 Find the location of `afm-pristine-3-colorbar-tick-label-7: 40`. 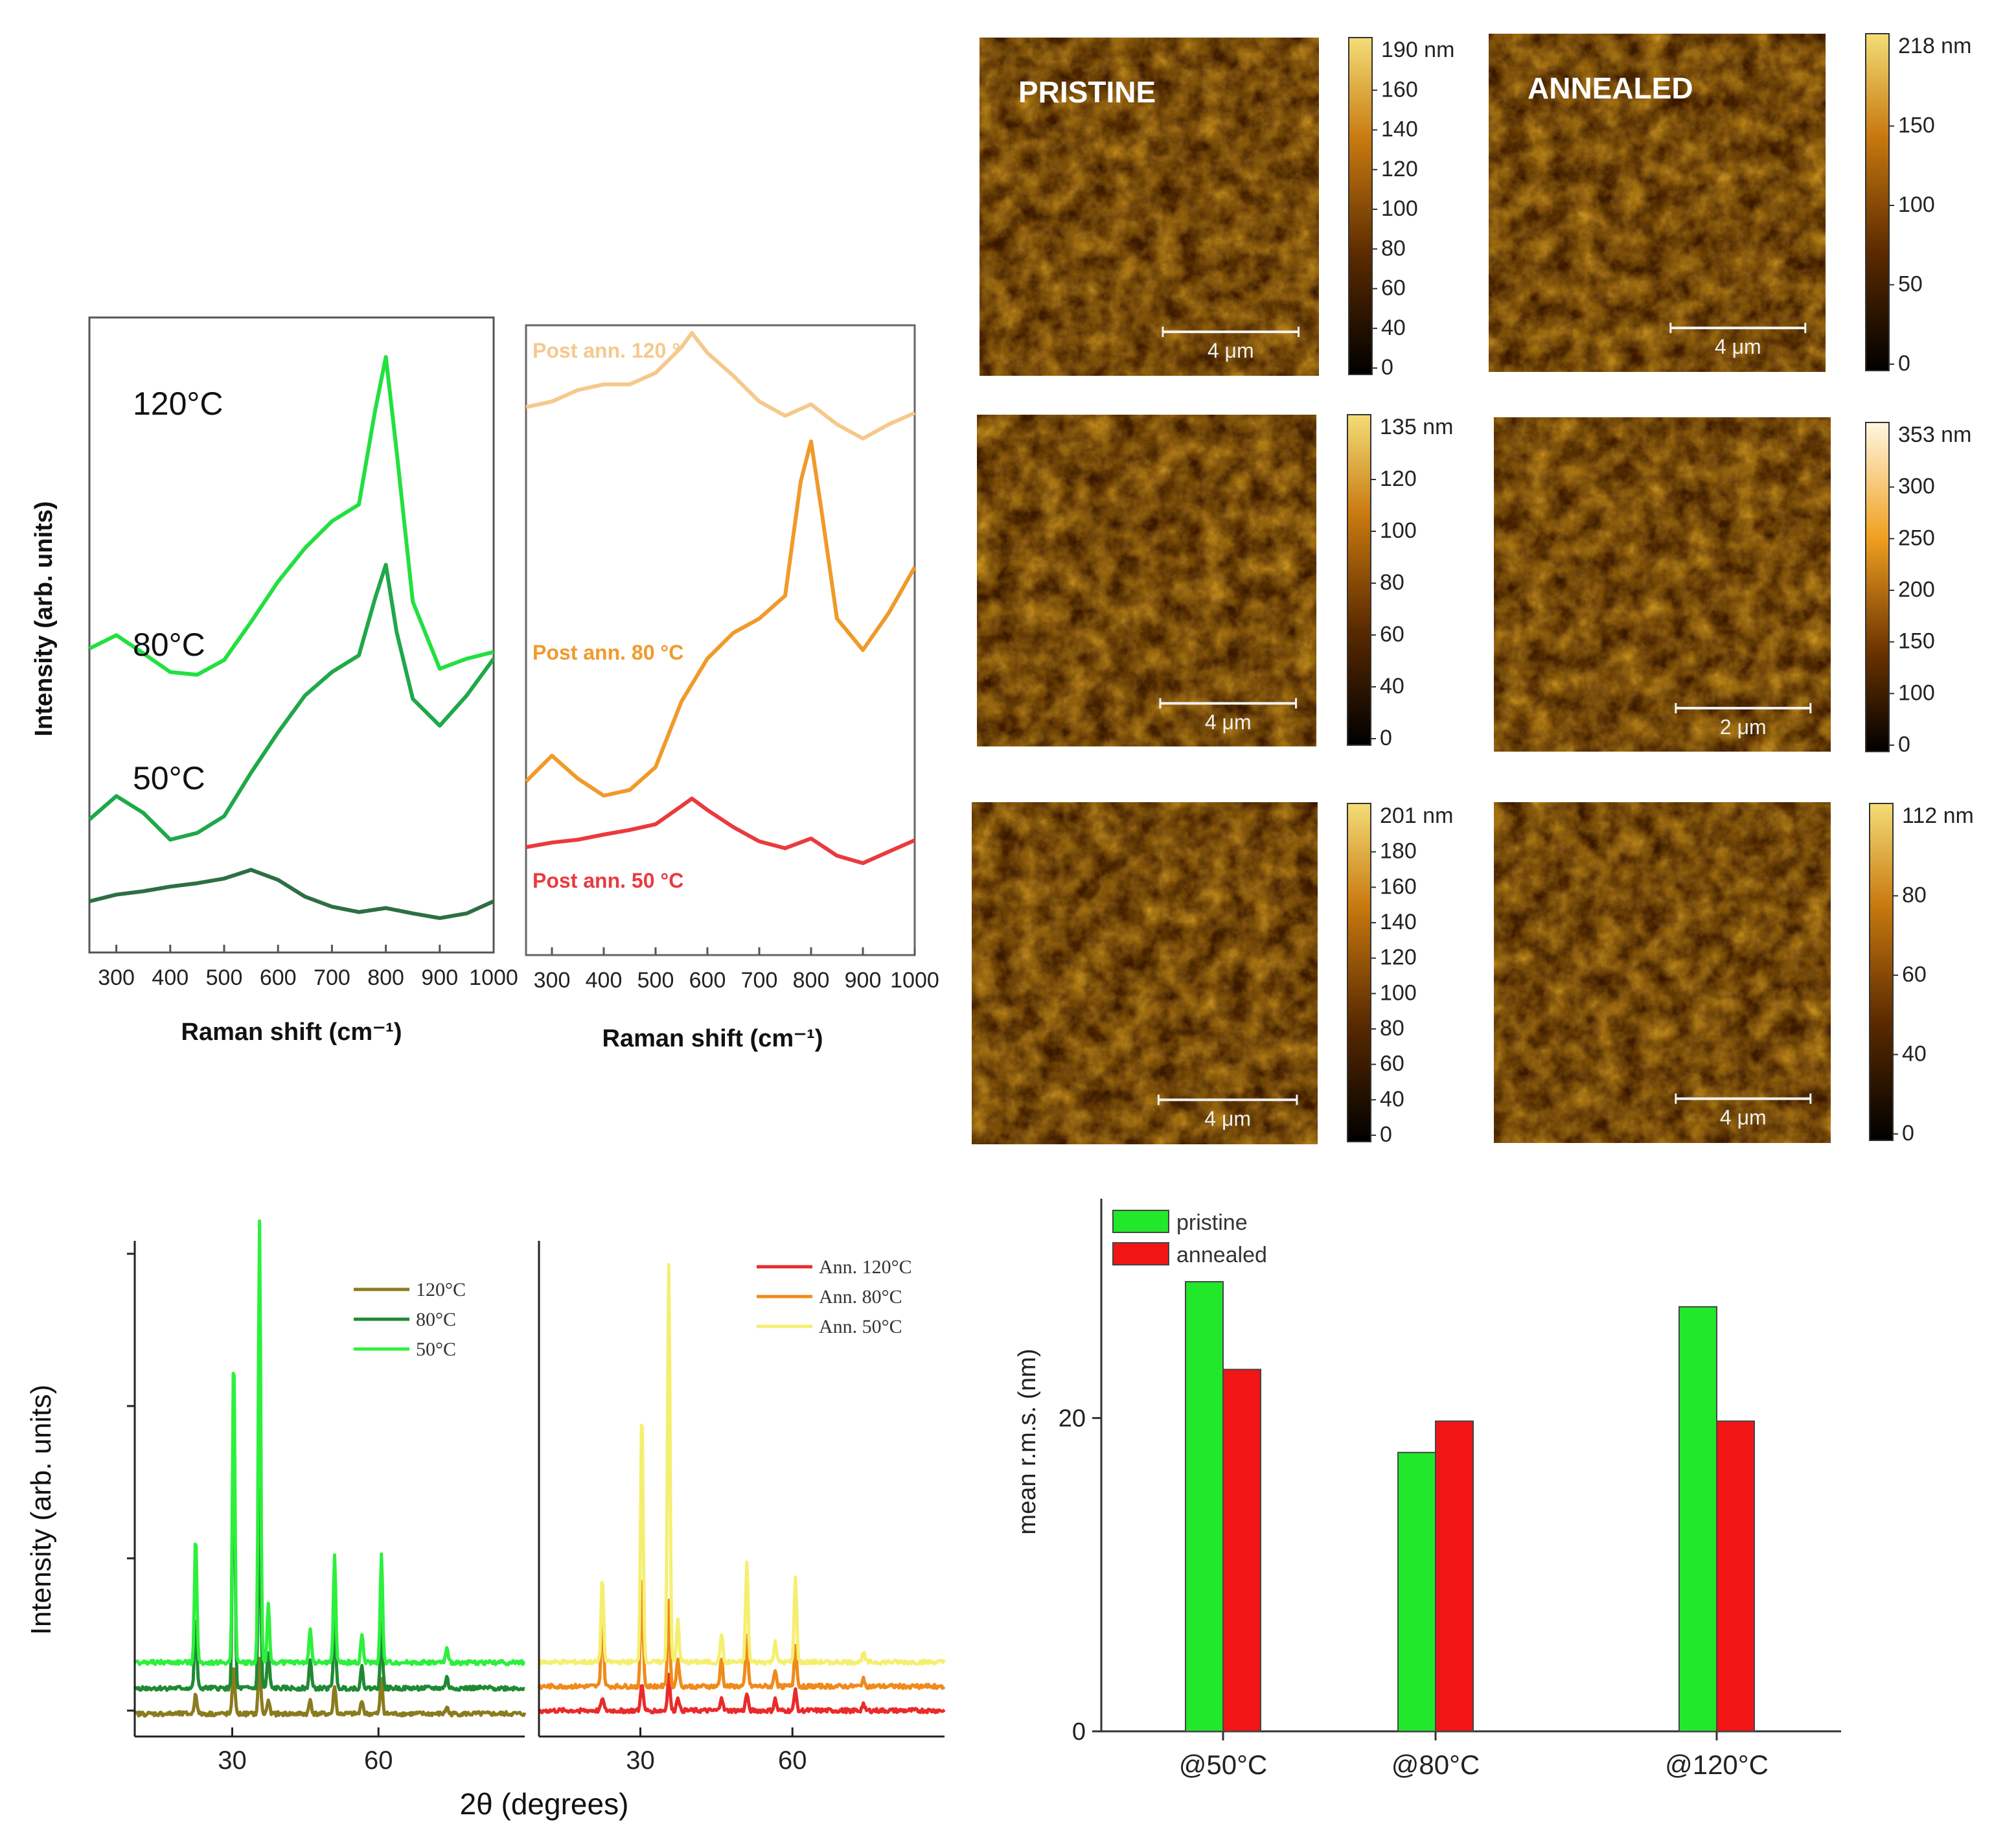

afm-pristine-3-colorbar-tick-label-7: 40 is located at coordinates (1392, 1099).